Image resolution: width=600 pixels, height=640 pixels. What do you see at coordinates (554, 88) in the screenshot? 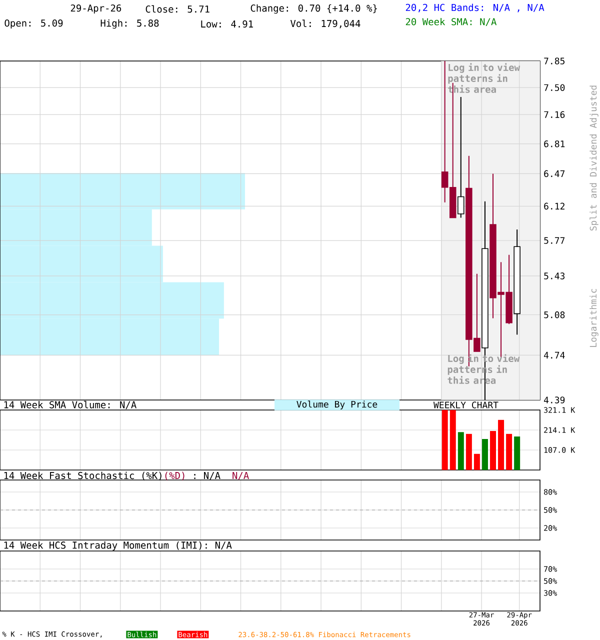
I see `y-tick-label: 7.50` at bounding box center [554, 88].